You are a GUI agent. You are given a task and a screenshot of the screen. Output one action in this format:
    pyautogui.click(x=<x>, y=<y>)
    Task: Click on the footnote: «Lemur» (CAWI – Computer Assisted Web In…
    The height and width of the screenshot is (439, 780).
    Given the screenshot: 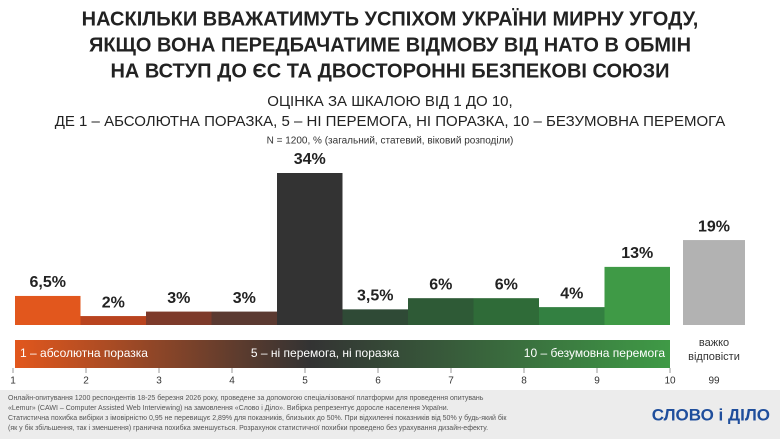 What is the action you would take?
    pyautogui.click(x=228, y=408)
    